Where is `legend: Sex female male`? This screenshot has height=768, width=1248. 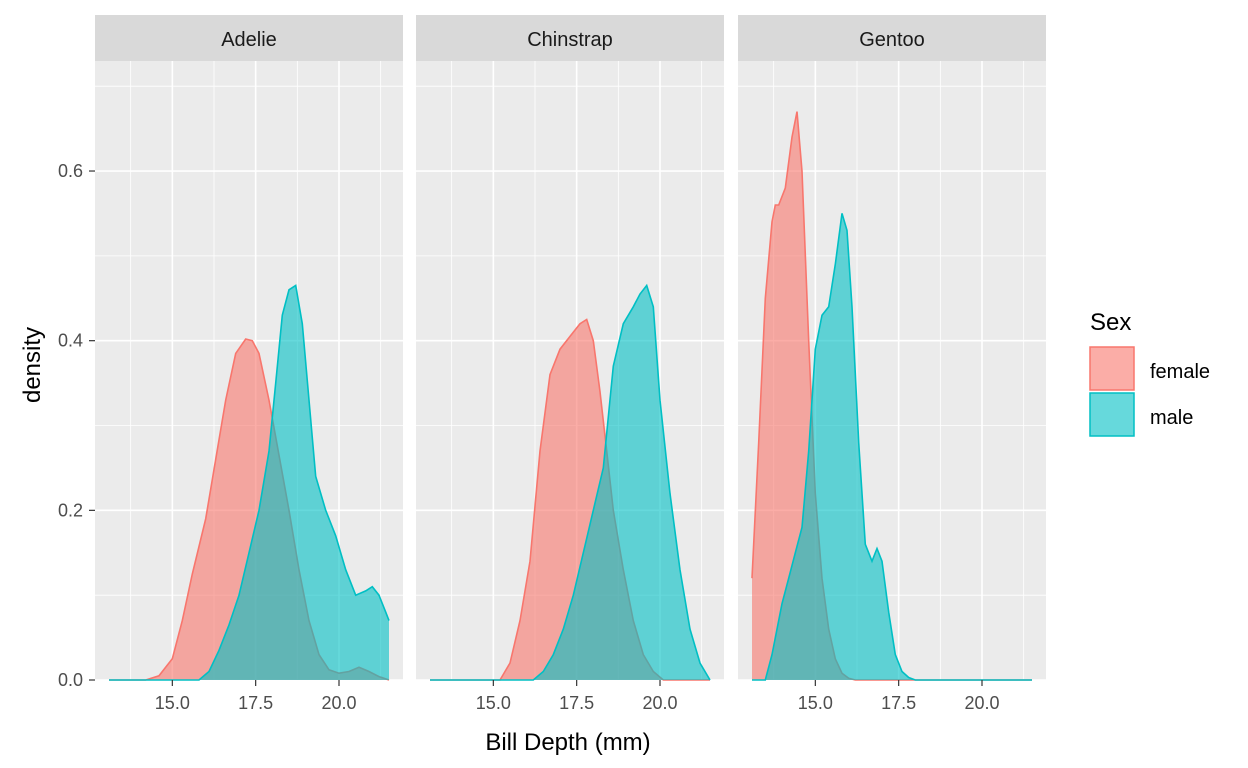 legend: Sex female male is located at coordinates (1149, 373).